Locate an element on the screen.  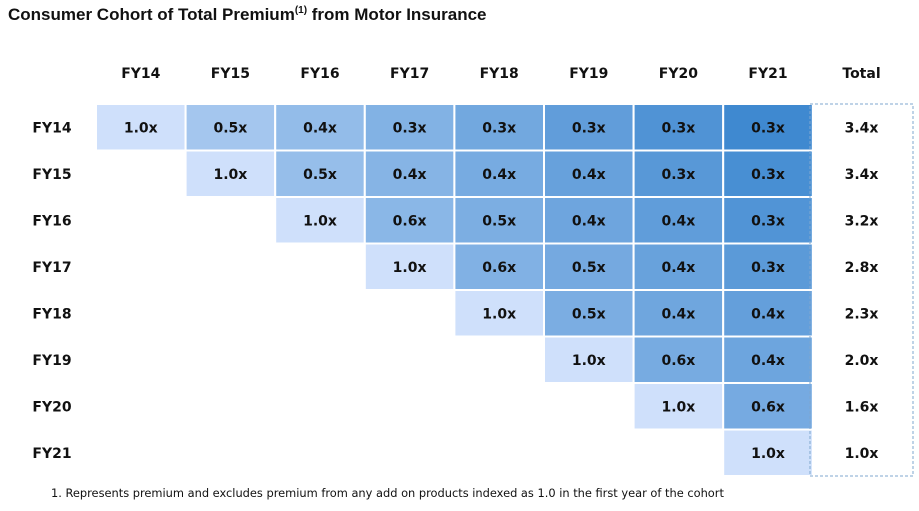
total-column-box is located at coordinates (861, 290).